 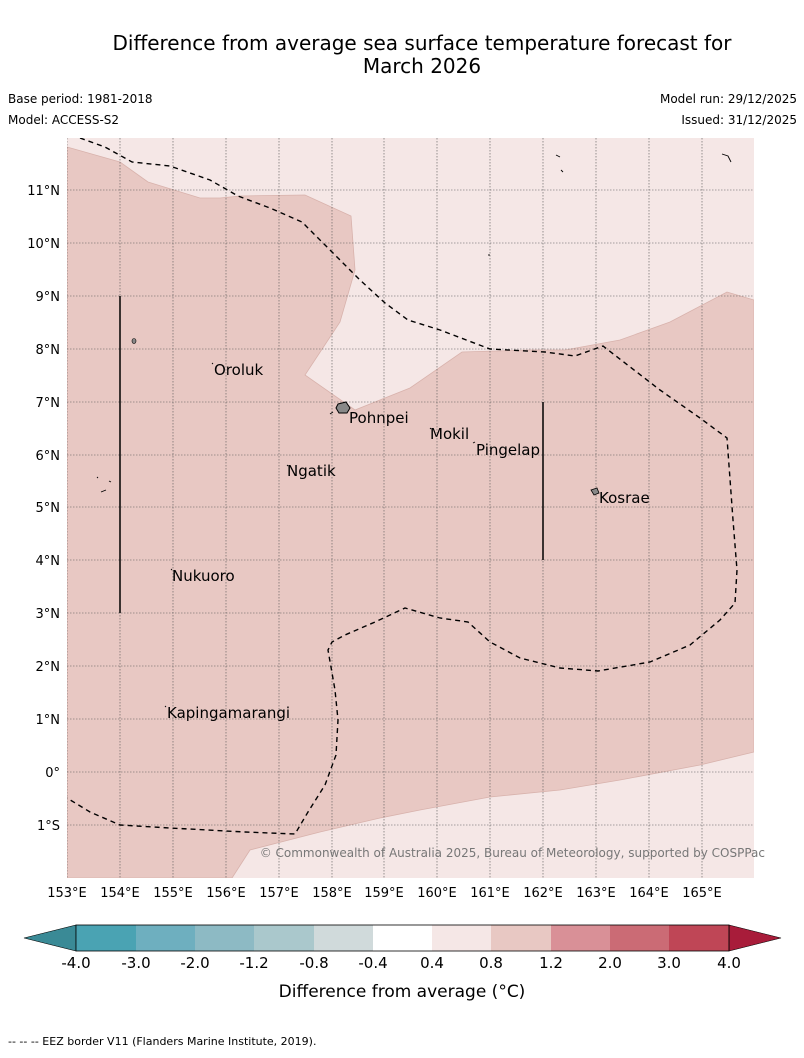 I want to click on lon-label: 165°E, so click(x=702, y=893).